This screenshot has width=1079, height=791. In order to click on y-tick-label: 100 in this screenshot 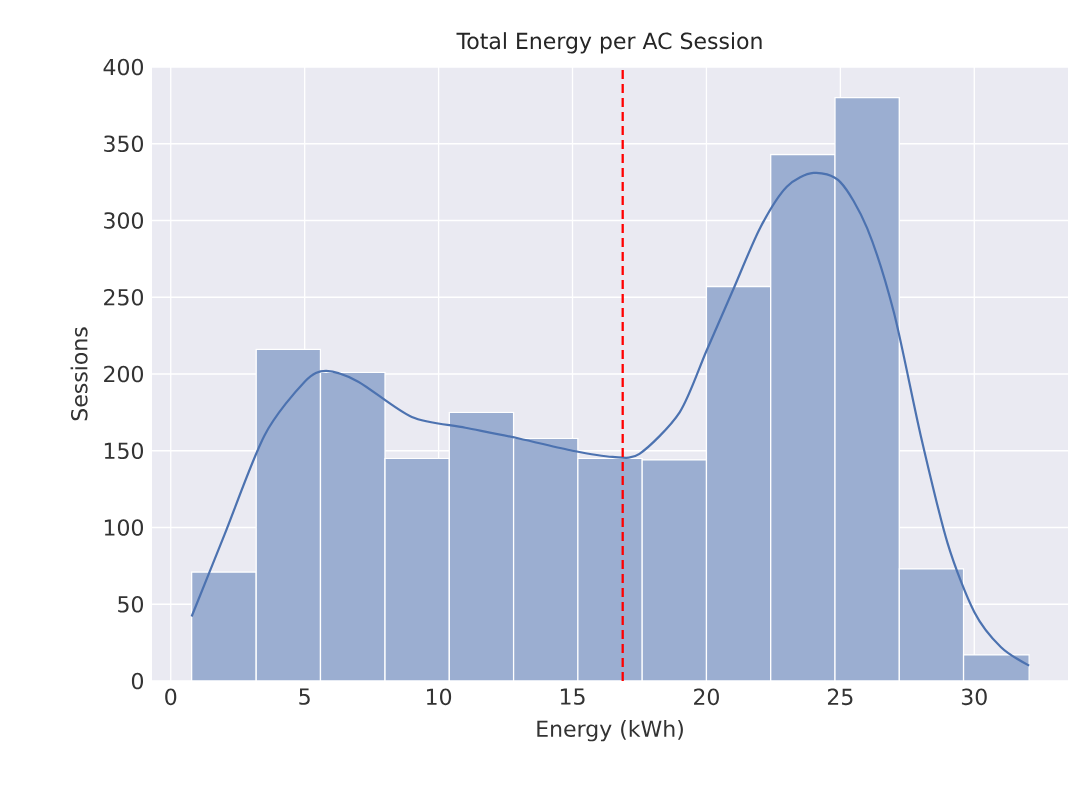, I will do `click(123, 527)`.